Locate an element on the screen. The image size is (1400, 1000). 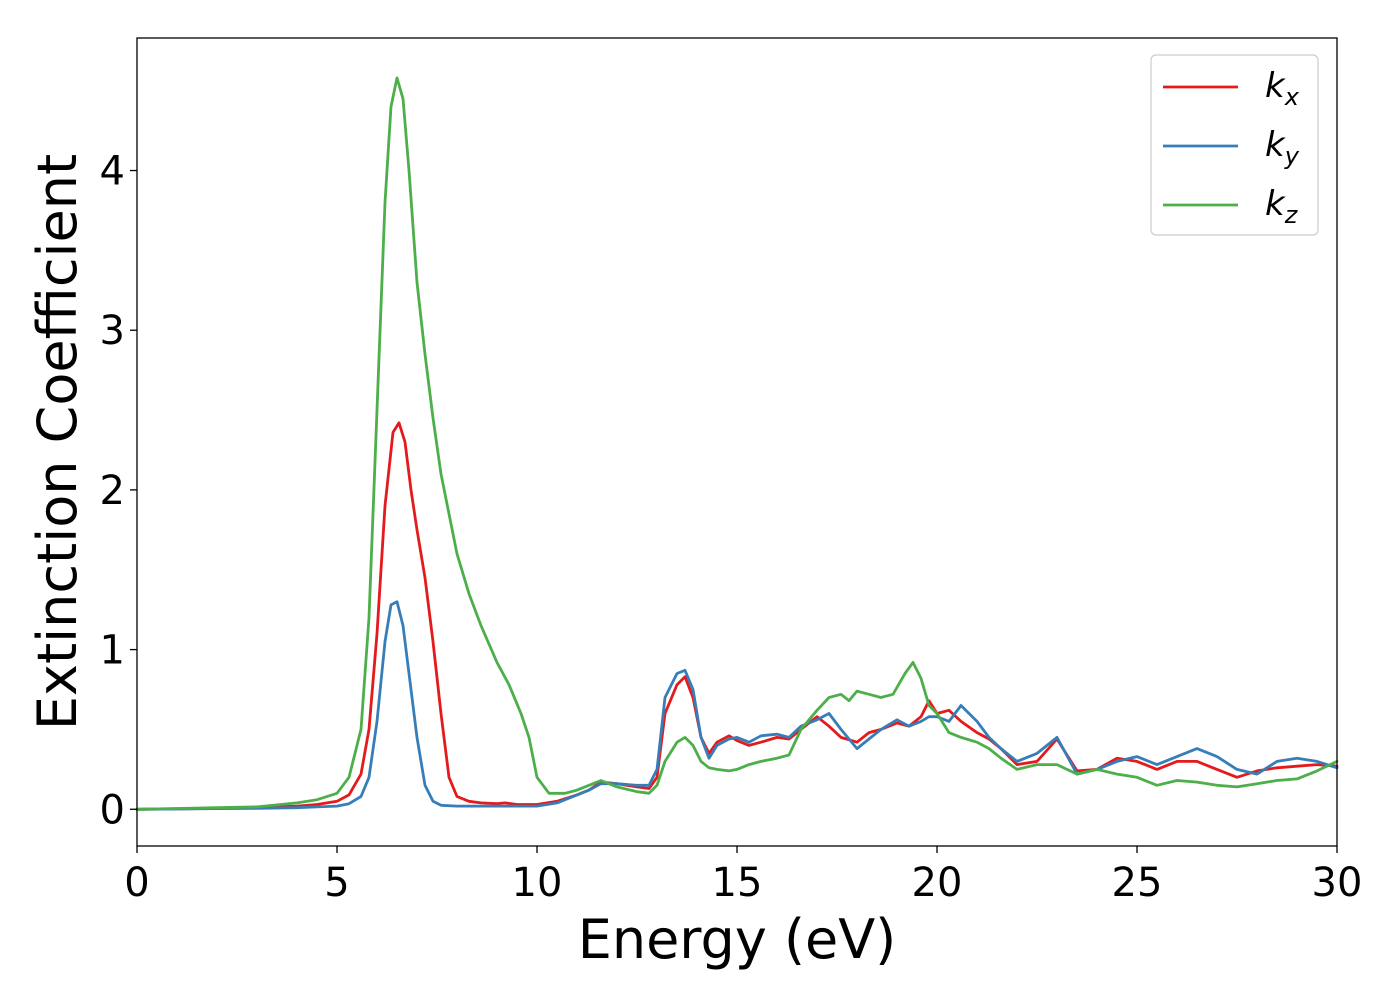
y-tick-label: 1 is located at coordinates (112, 651).